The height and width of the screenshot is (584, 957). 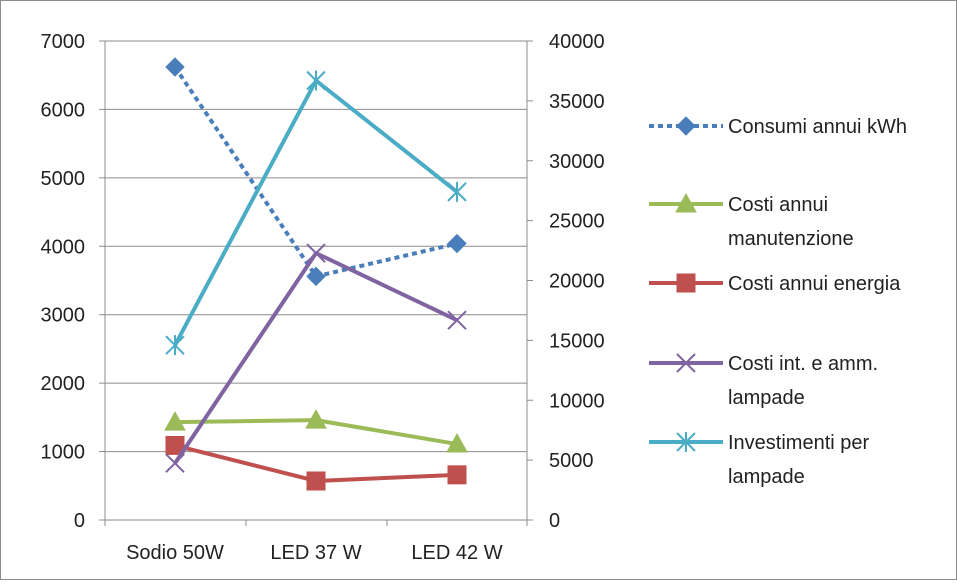 I want to click on x-tick-label: Sodio 50W, so click(x=175, y=553).